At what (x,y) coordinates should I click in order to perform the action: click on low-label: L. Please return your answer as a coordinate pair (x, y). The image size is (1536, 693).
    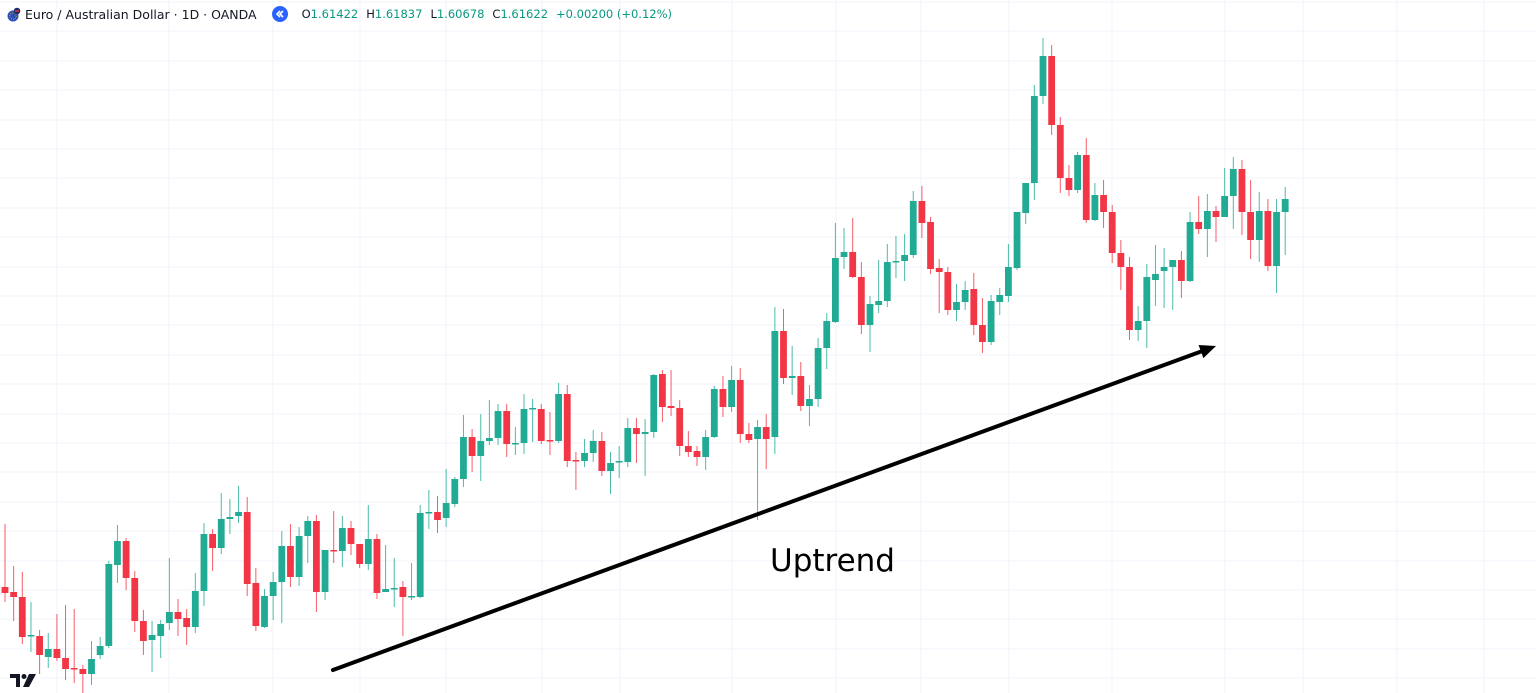
    Looking at the image, I should click on (433, 14).